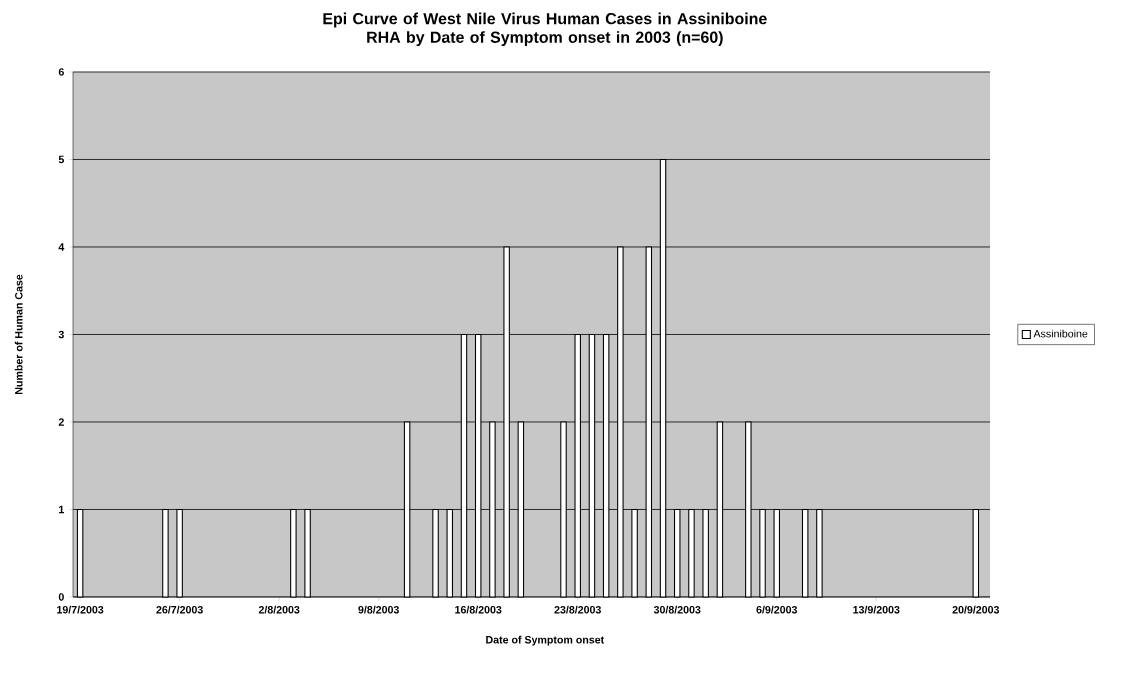  I want to click on y-axis-title: Number of Human Case, so click(18, 334).